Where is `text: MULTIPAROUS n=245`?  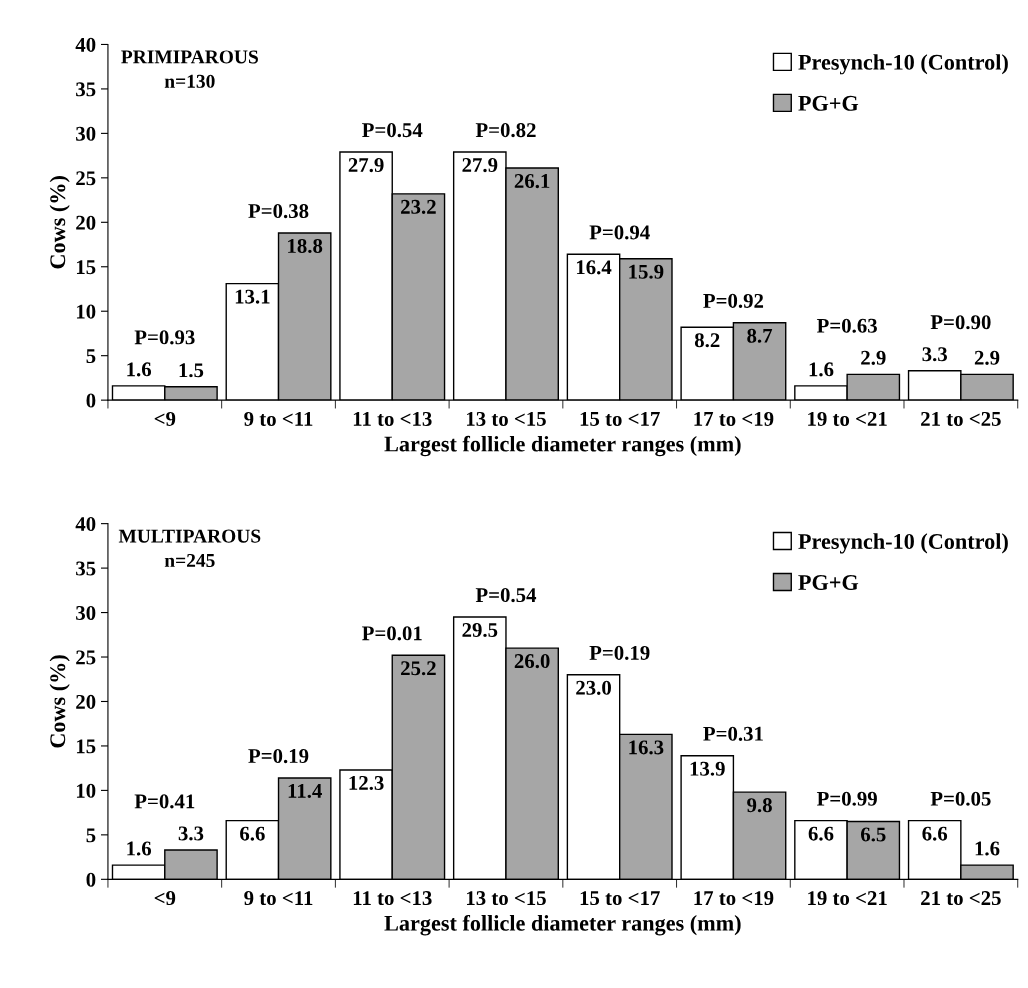 text: MULTIPAROUS n=245 is located at coordinates (189, 548).